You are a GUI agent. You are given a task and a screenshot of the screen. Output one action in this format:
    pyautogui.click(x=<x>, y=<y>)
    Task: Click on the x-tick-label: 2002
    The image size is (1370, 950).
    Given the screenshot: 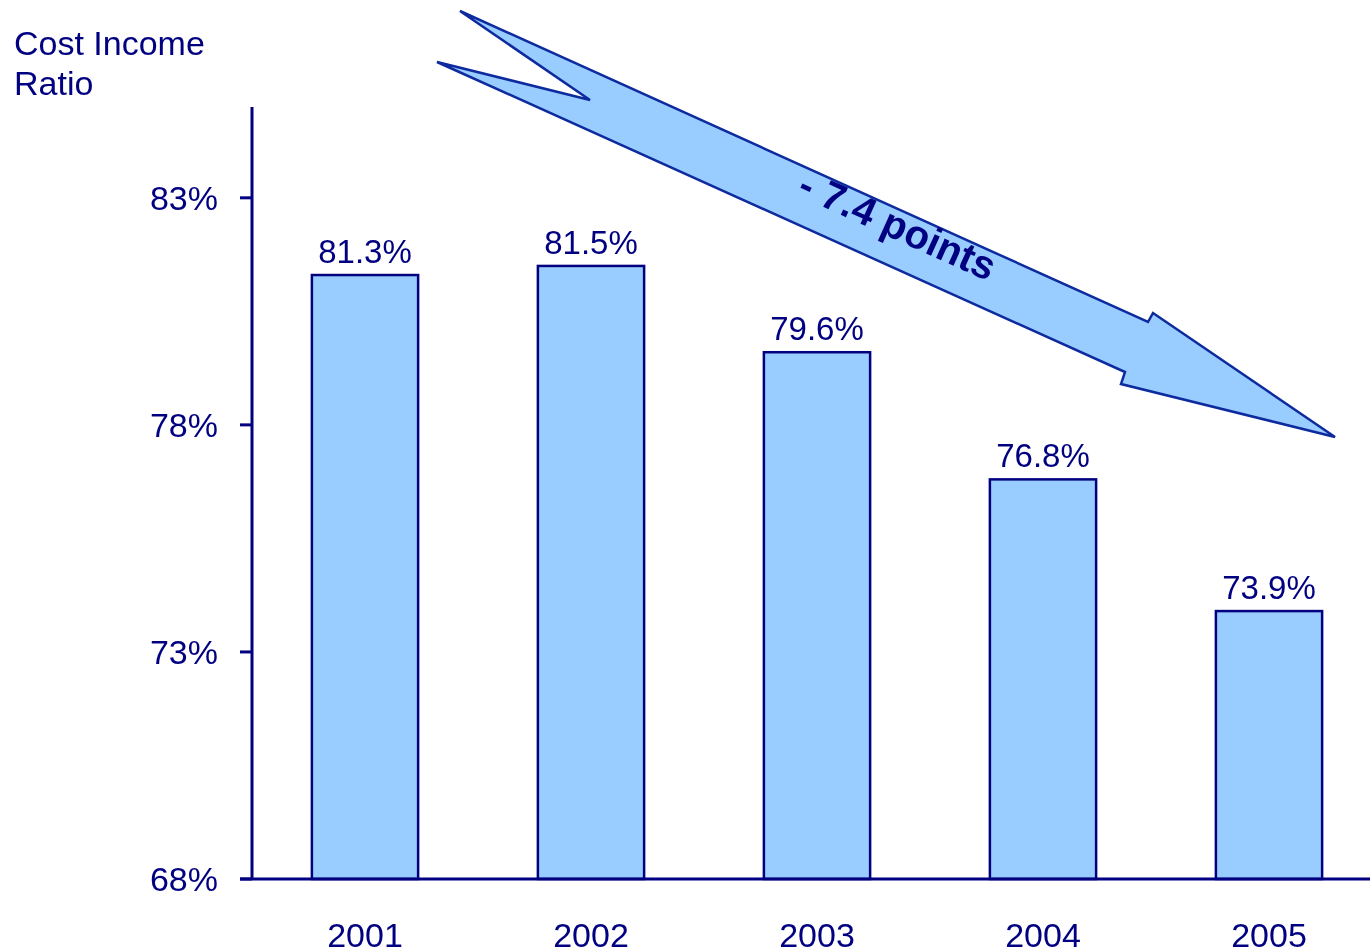 What is the action you would take?
    pyautogui.click(x=591, y=932)
    